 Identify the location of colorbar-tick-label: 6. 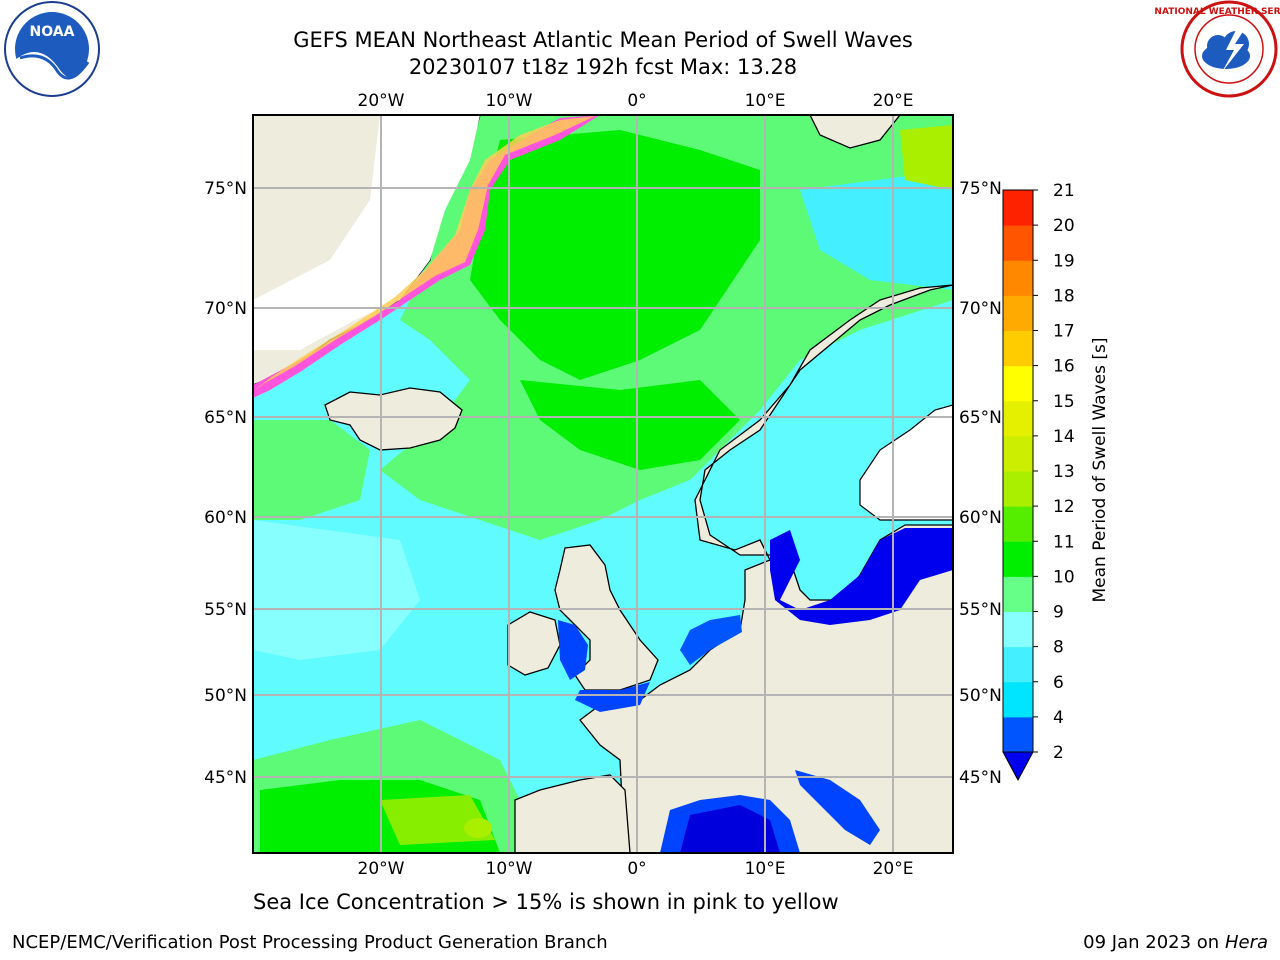
(1058, 683).